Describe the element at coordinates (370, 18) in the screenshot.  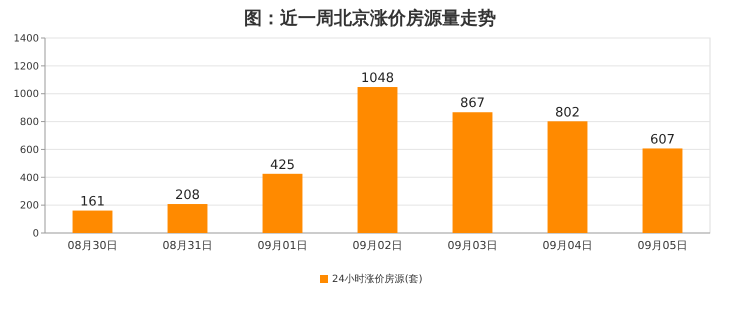
I see `chart-title: 图：近一周北京涨价房源量走势` at that location.